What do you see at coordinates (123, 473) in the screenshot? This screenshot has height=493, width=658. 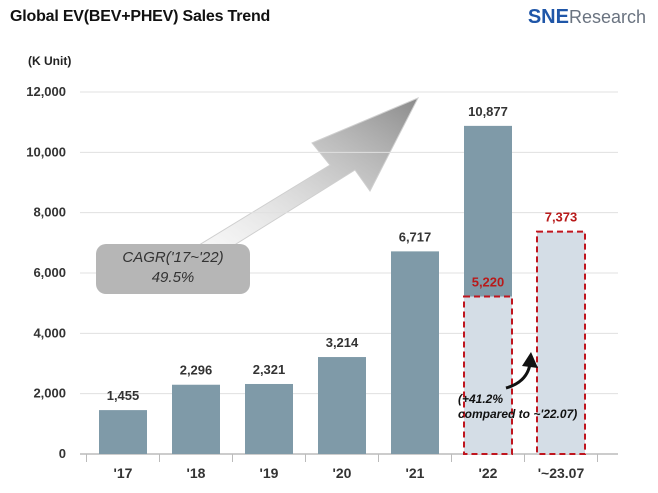 I see `x-tick-label: '17` at bounding box center [123, 473].